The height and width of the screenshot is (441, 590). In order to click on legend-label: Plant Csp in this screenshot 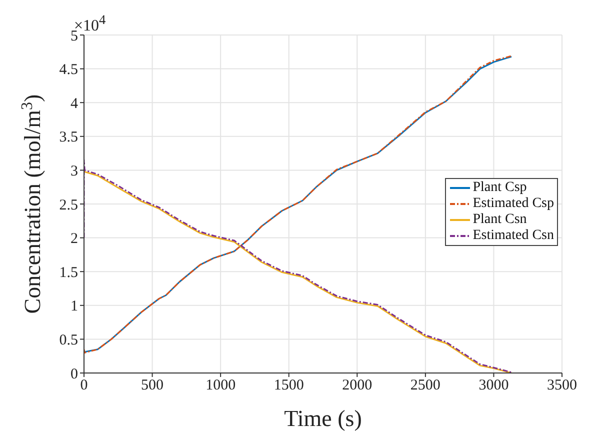, I will do `click(499, 188)`.